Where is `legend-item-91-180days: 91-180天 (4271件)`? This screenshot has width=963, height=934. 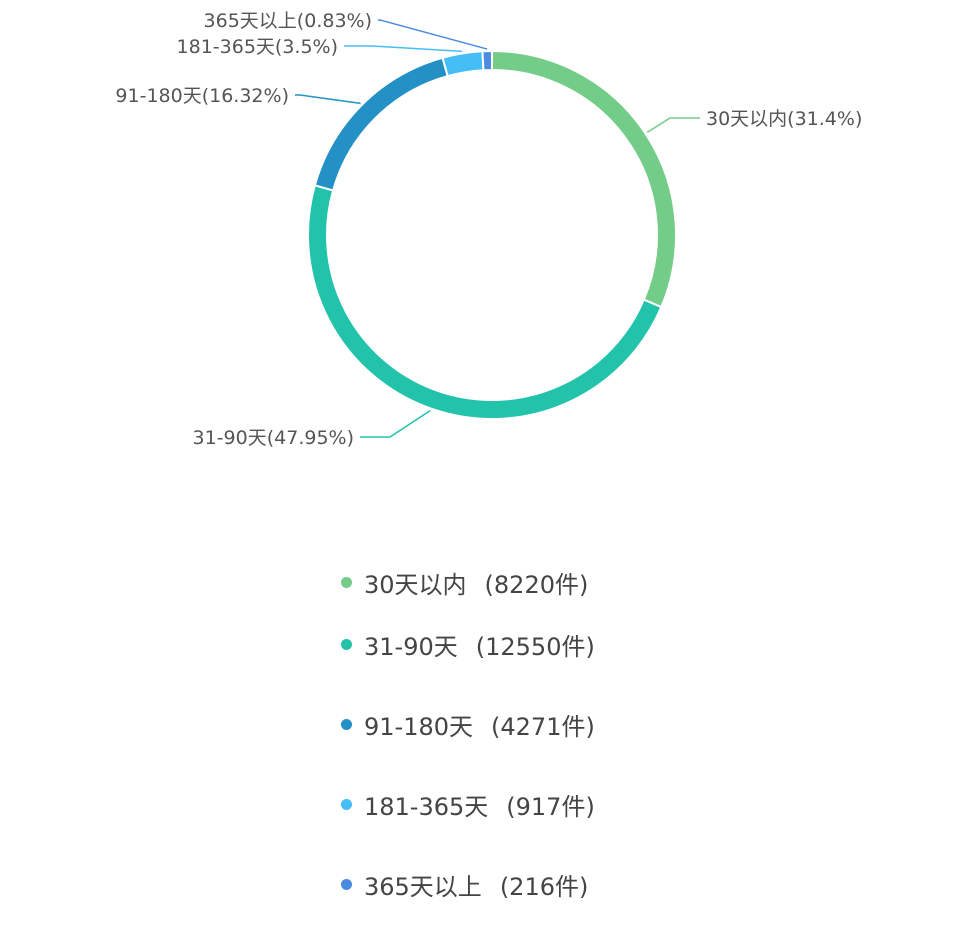
legend-item-91-180days: 91-180天 (4271件) is located at coordinates (591, 724).